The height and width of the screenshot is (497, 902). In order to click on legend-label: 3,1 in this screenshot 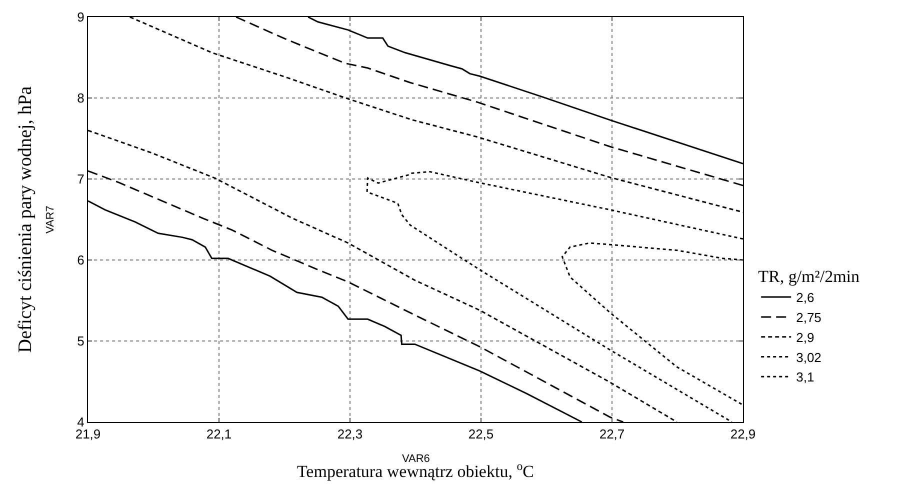, I will do `click(805, 377)`.